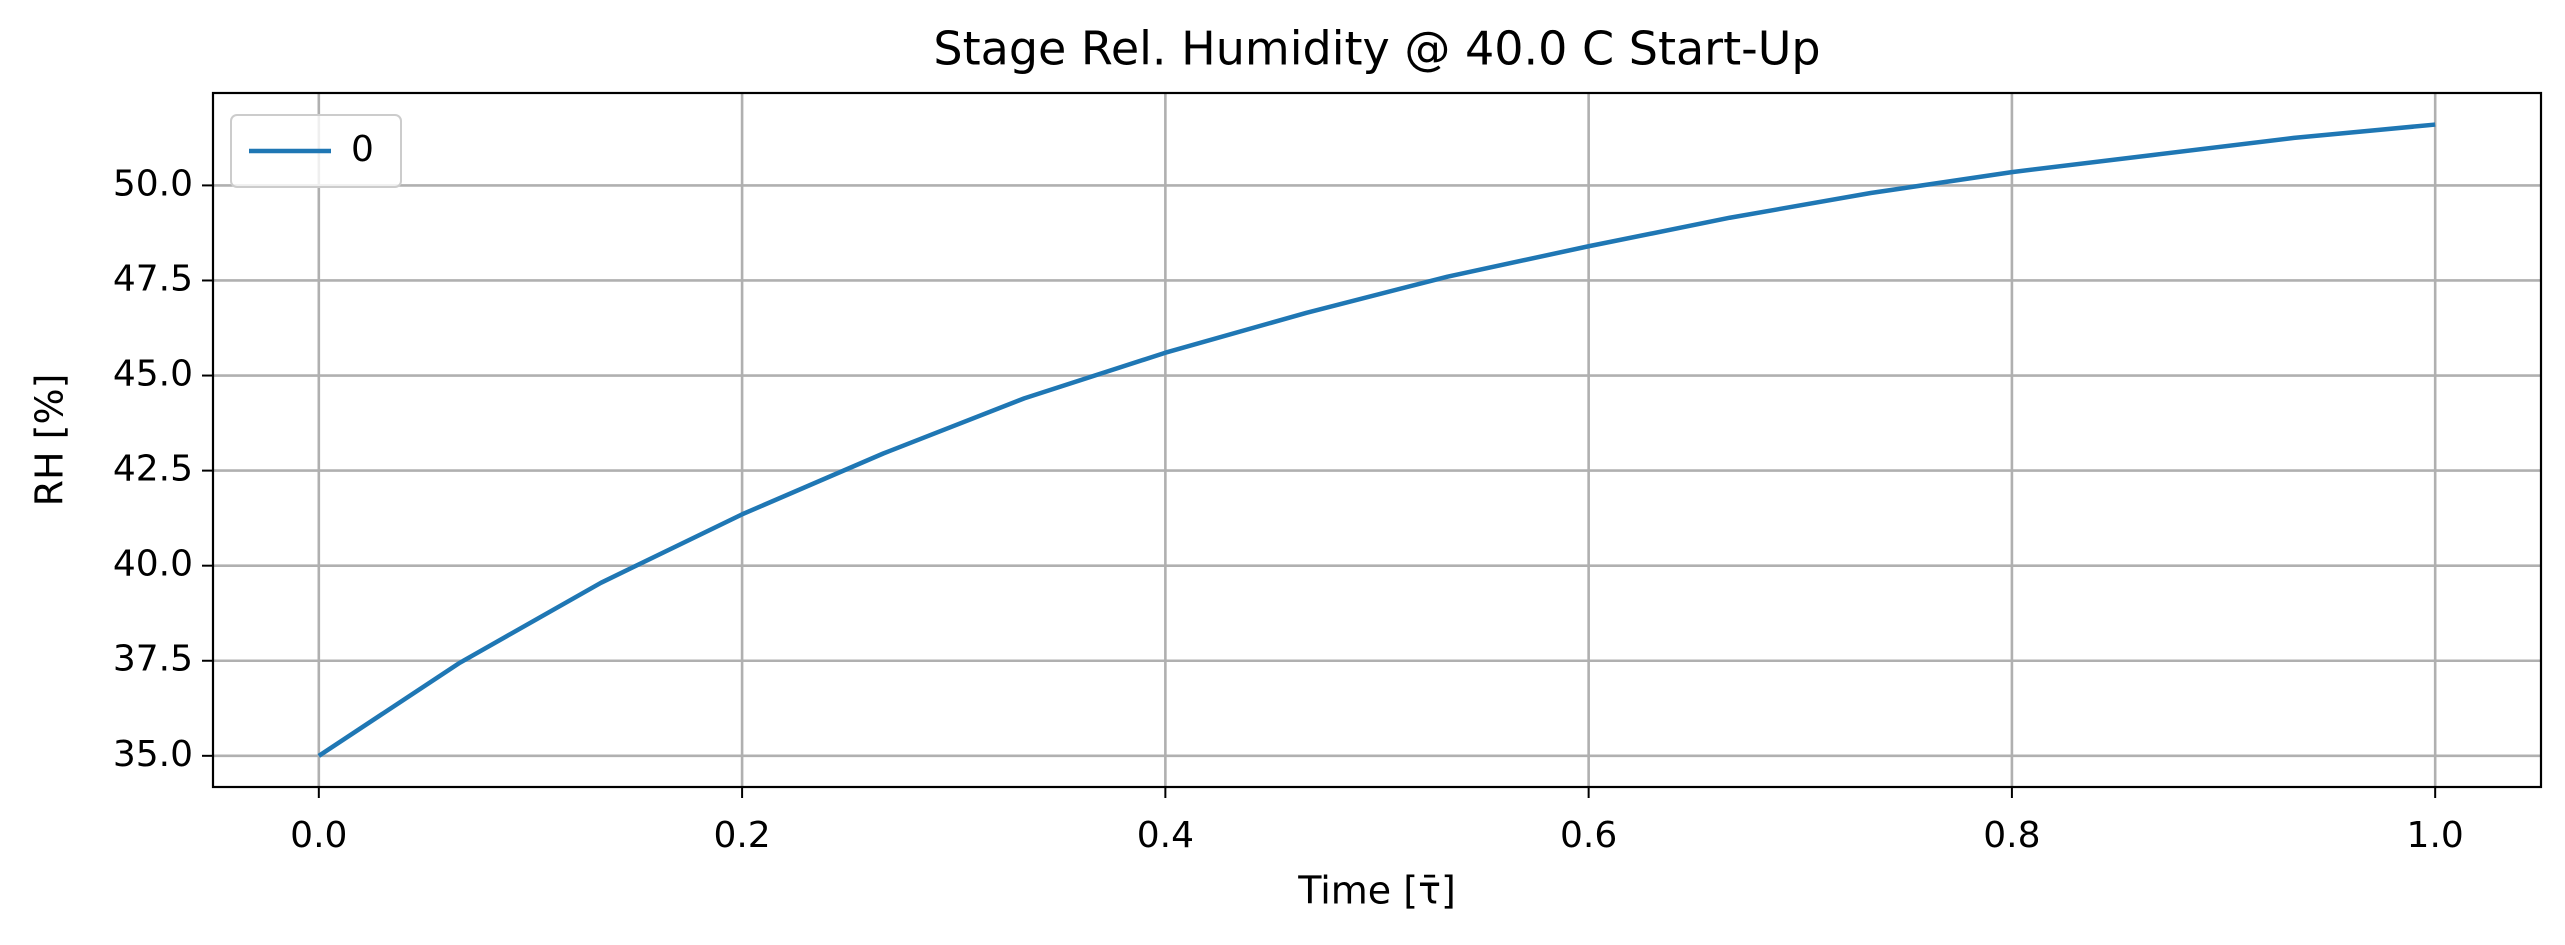 This screenshot has width=2565, height=945. Describe the element at coordinates (153, 278) in the screenshot. I see `y-tick-label: 47.5` at that location.